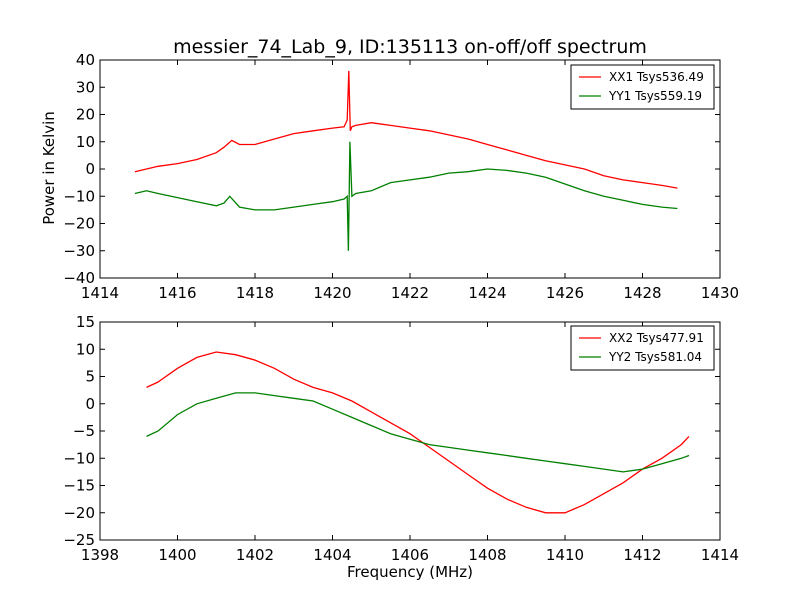 The image size is (800, 600). What do you see at coordinates (410, 572) in the screenshot?
I see `x-axis-label: Frequency (MHz)` at bounding box center [410, 572].